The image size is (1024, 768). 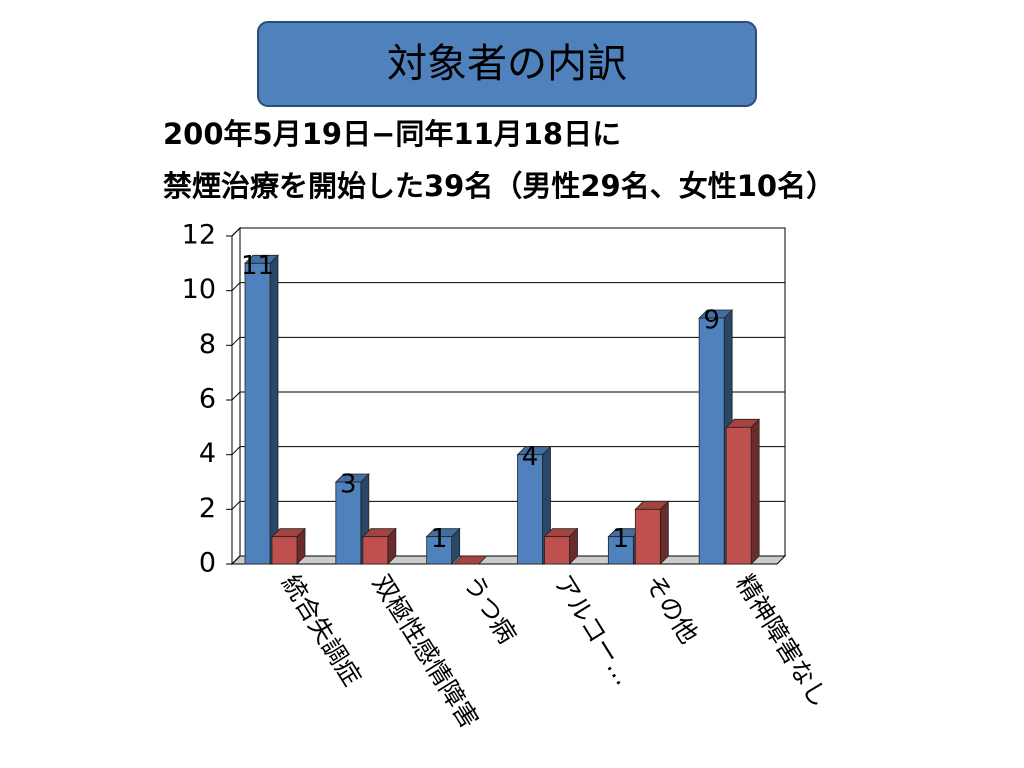 I want to click on title-box, so click(x=507, y=64).